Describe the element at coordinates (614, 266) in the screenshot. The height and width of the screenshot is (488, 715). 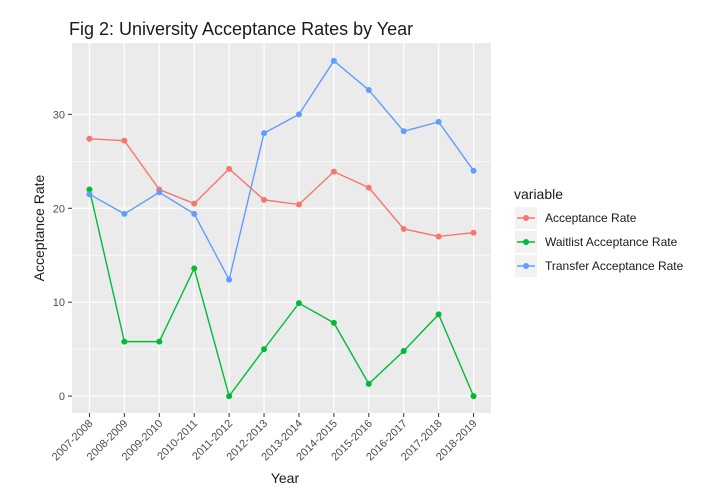
I see `legend-label: Transfer Acceptance Rate` at that location.